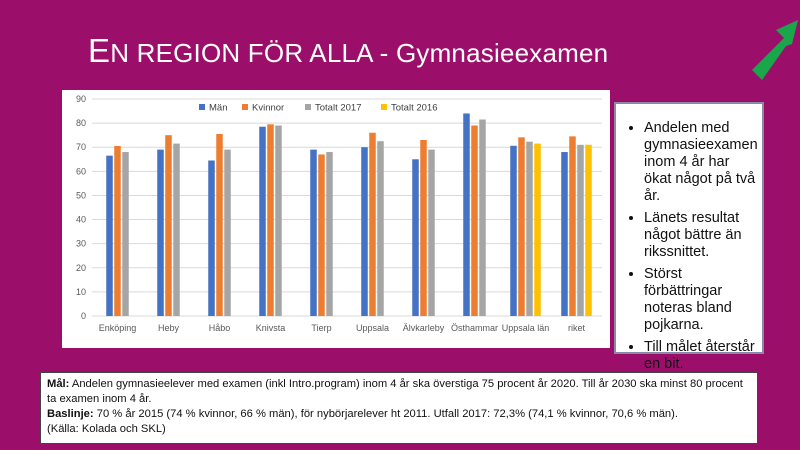  I want to click on x-tick-label: Tierp, so click(321, 328).